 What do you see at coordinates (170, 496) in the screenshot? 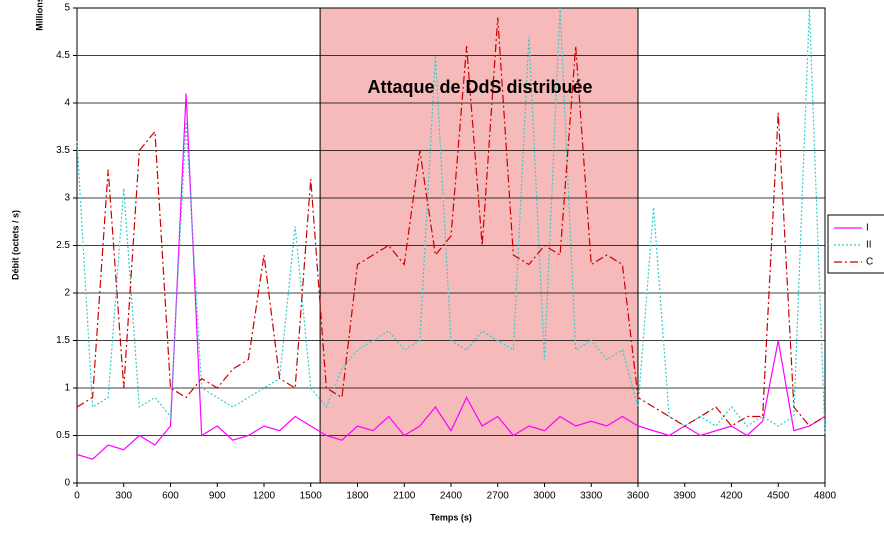
I see `x-tick-label: 600` at bounding box center [170, 496].